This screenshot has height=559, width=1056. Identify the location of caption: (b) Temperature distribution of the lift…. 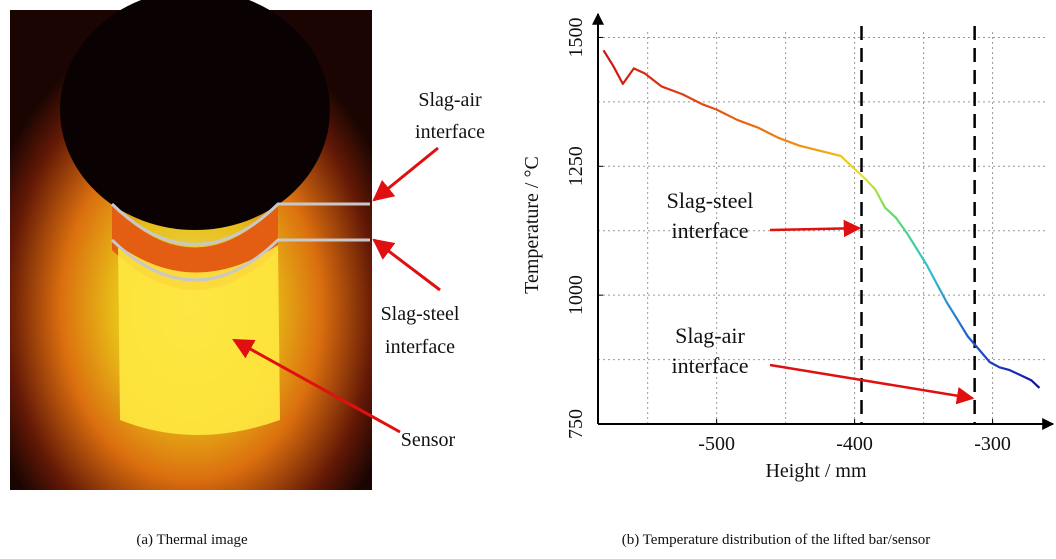
(776, 540).